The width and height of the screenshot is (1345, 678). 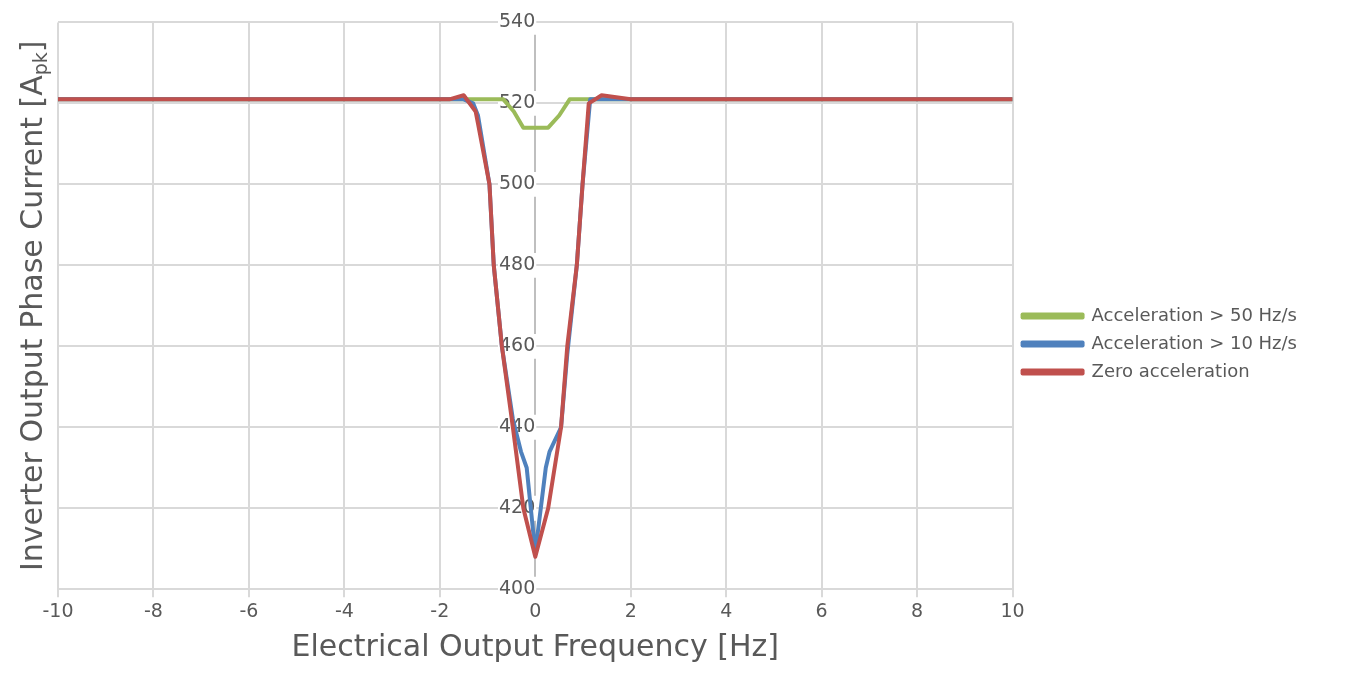 What do you see at coordinates (535, 609) in the screenshot?
I see `x-tick-label: 0` at bounding box center [535, 609].